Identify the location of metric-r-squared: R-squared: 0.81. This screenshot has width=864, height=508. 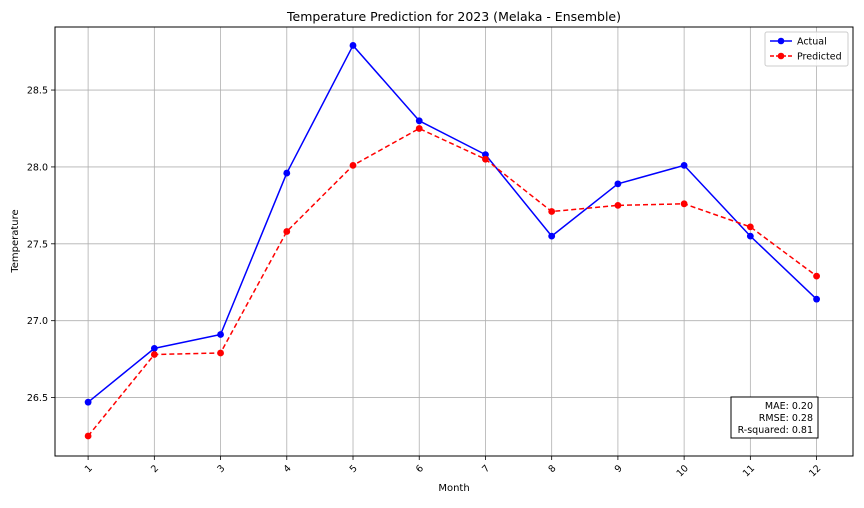
(775, 430).